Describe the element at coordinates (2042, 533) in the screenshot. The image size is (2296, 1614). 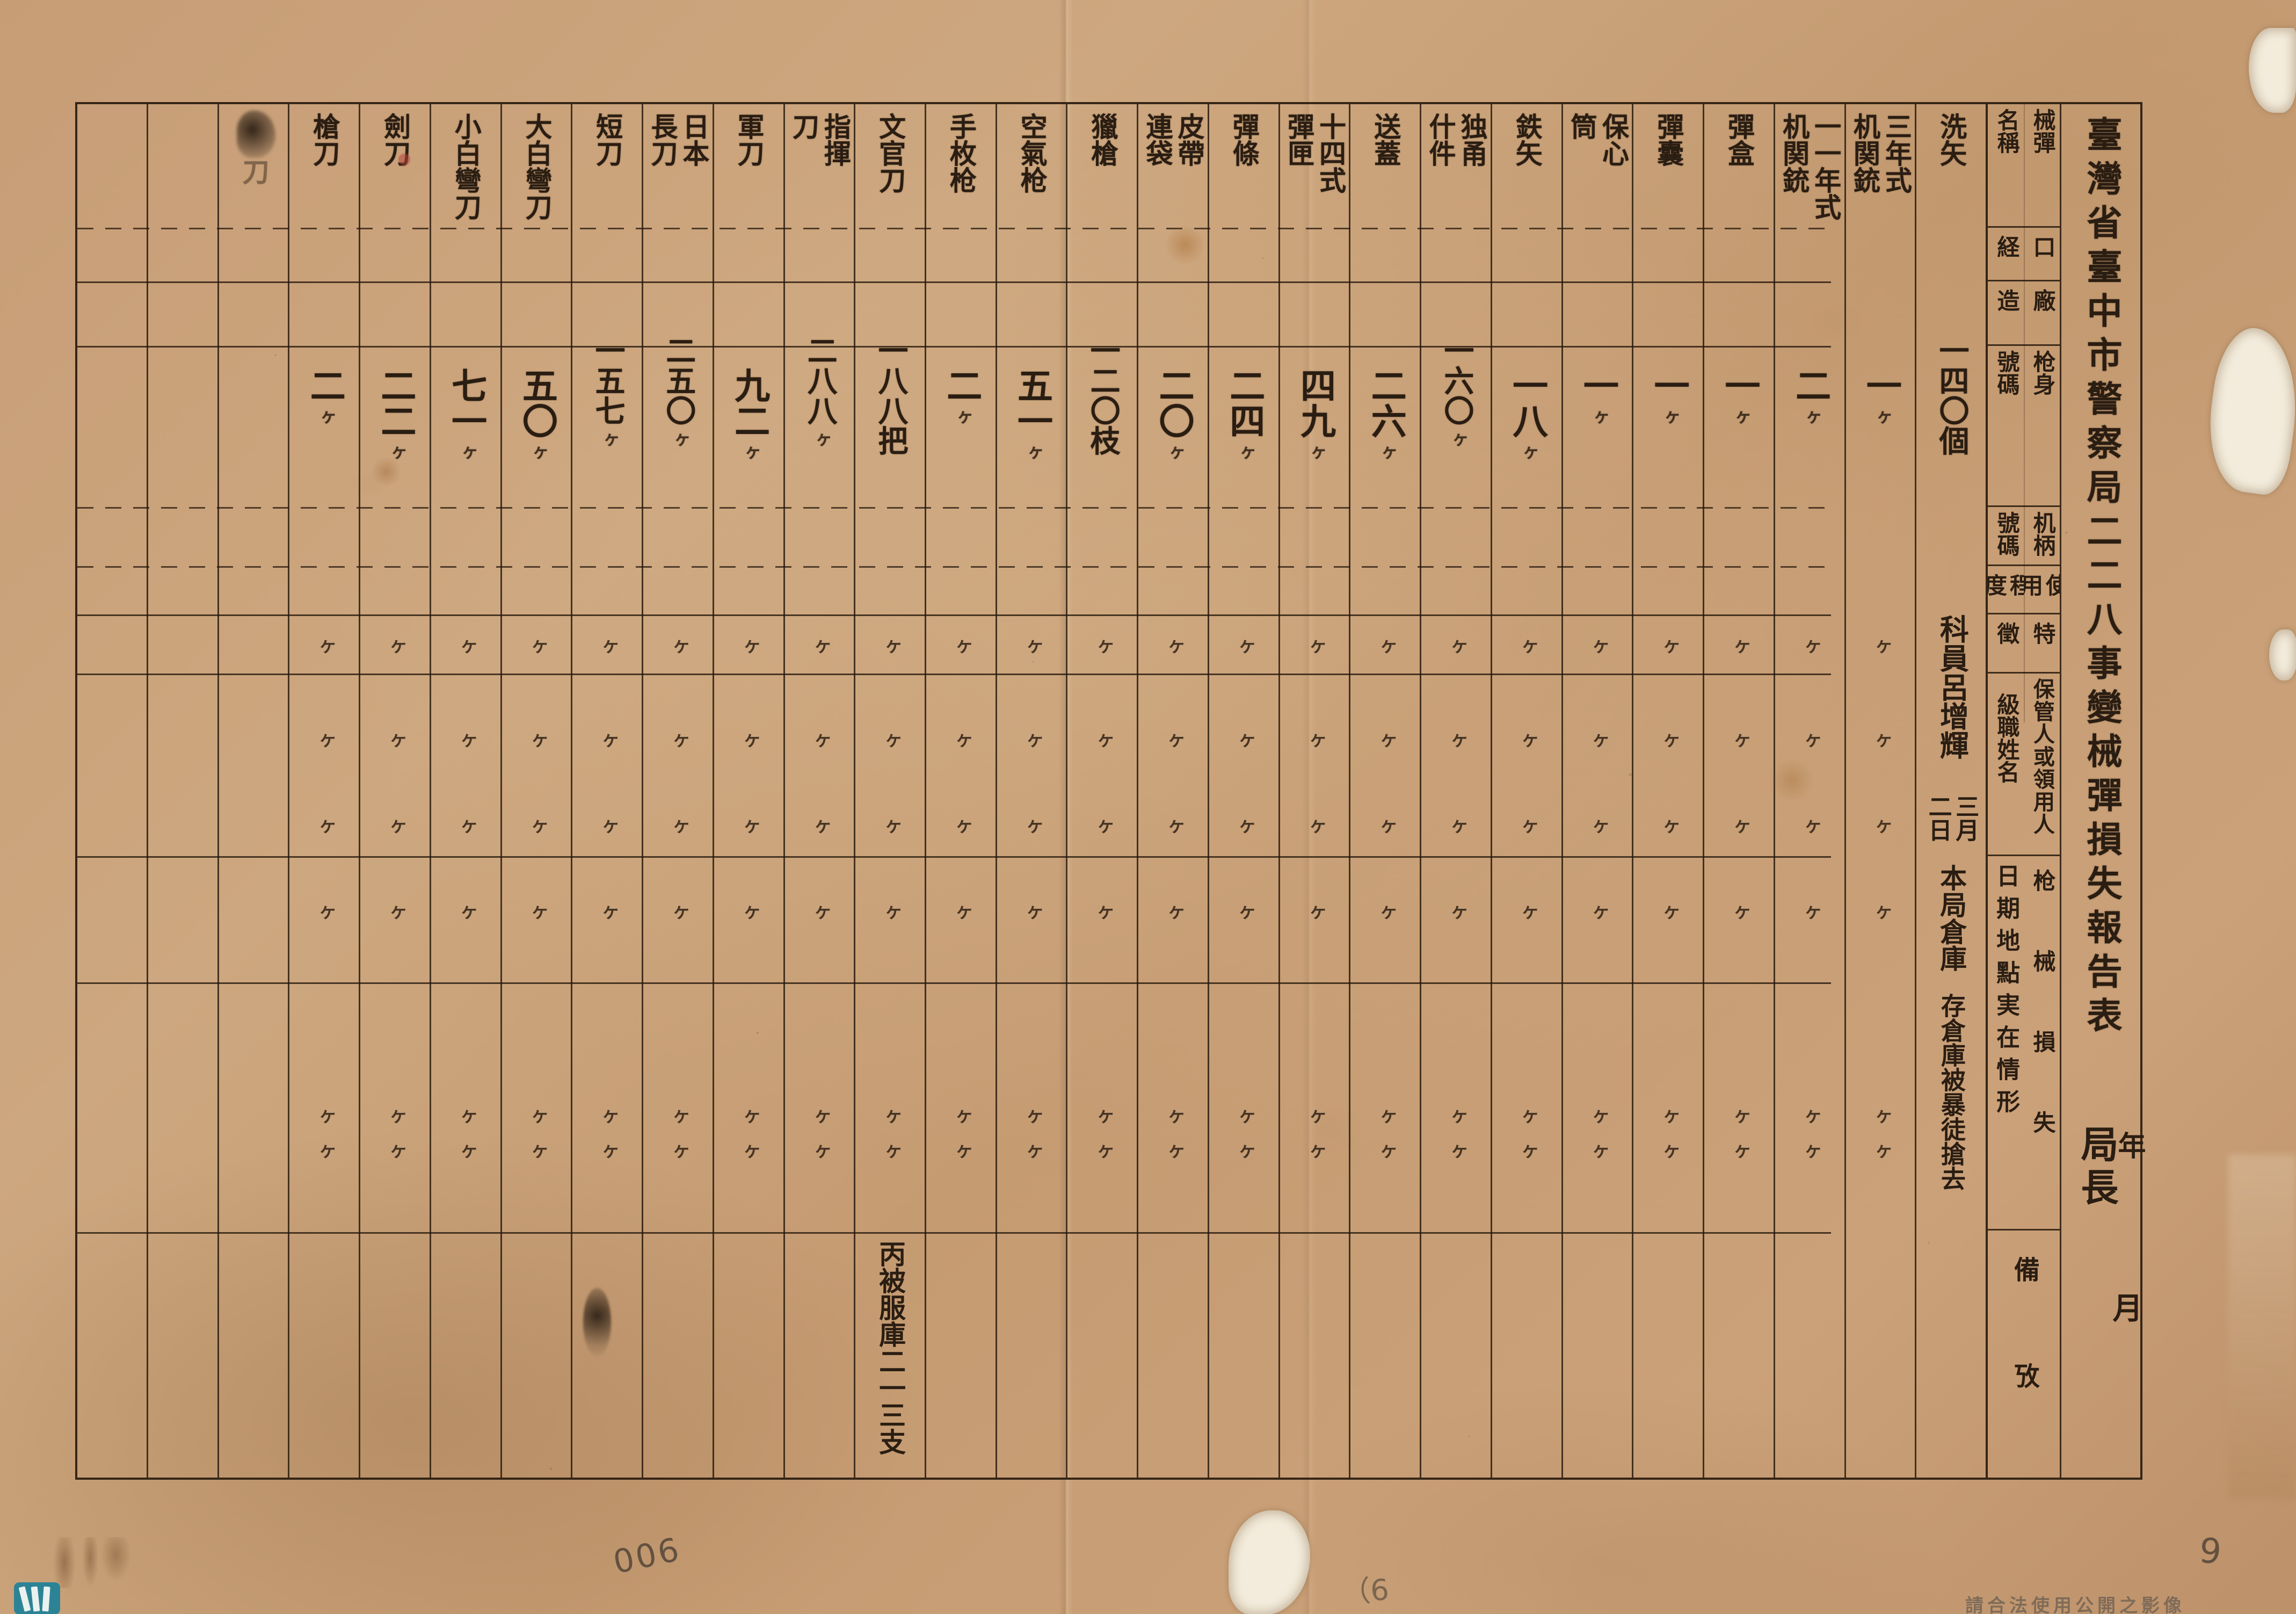
I see `header-label: 机柄` at that location.